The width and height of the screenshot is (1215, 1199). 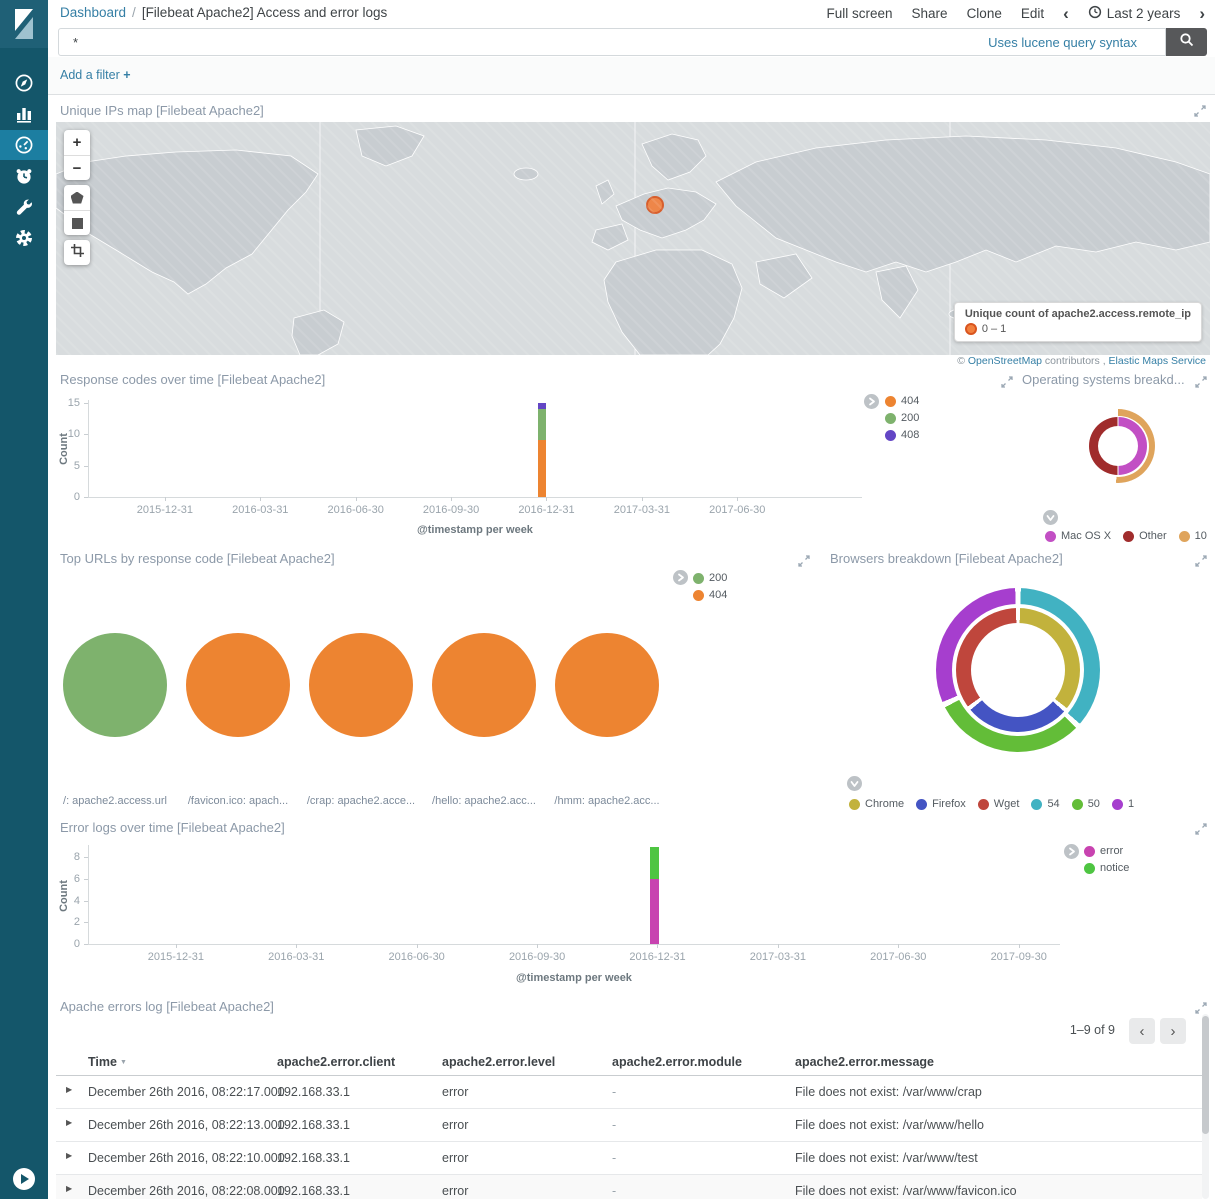 I want to click on pagination-next-button: ›, so click(x=1173, y=1031).